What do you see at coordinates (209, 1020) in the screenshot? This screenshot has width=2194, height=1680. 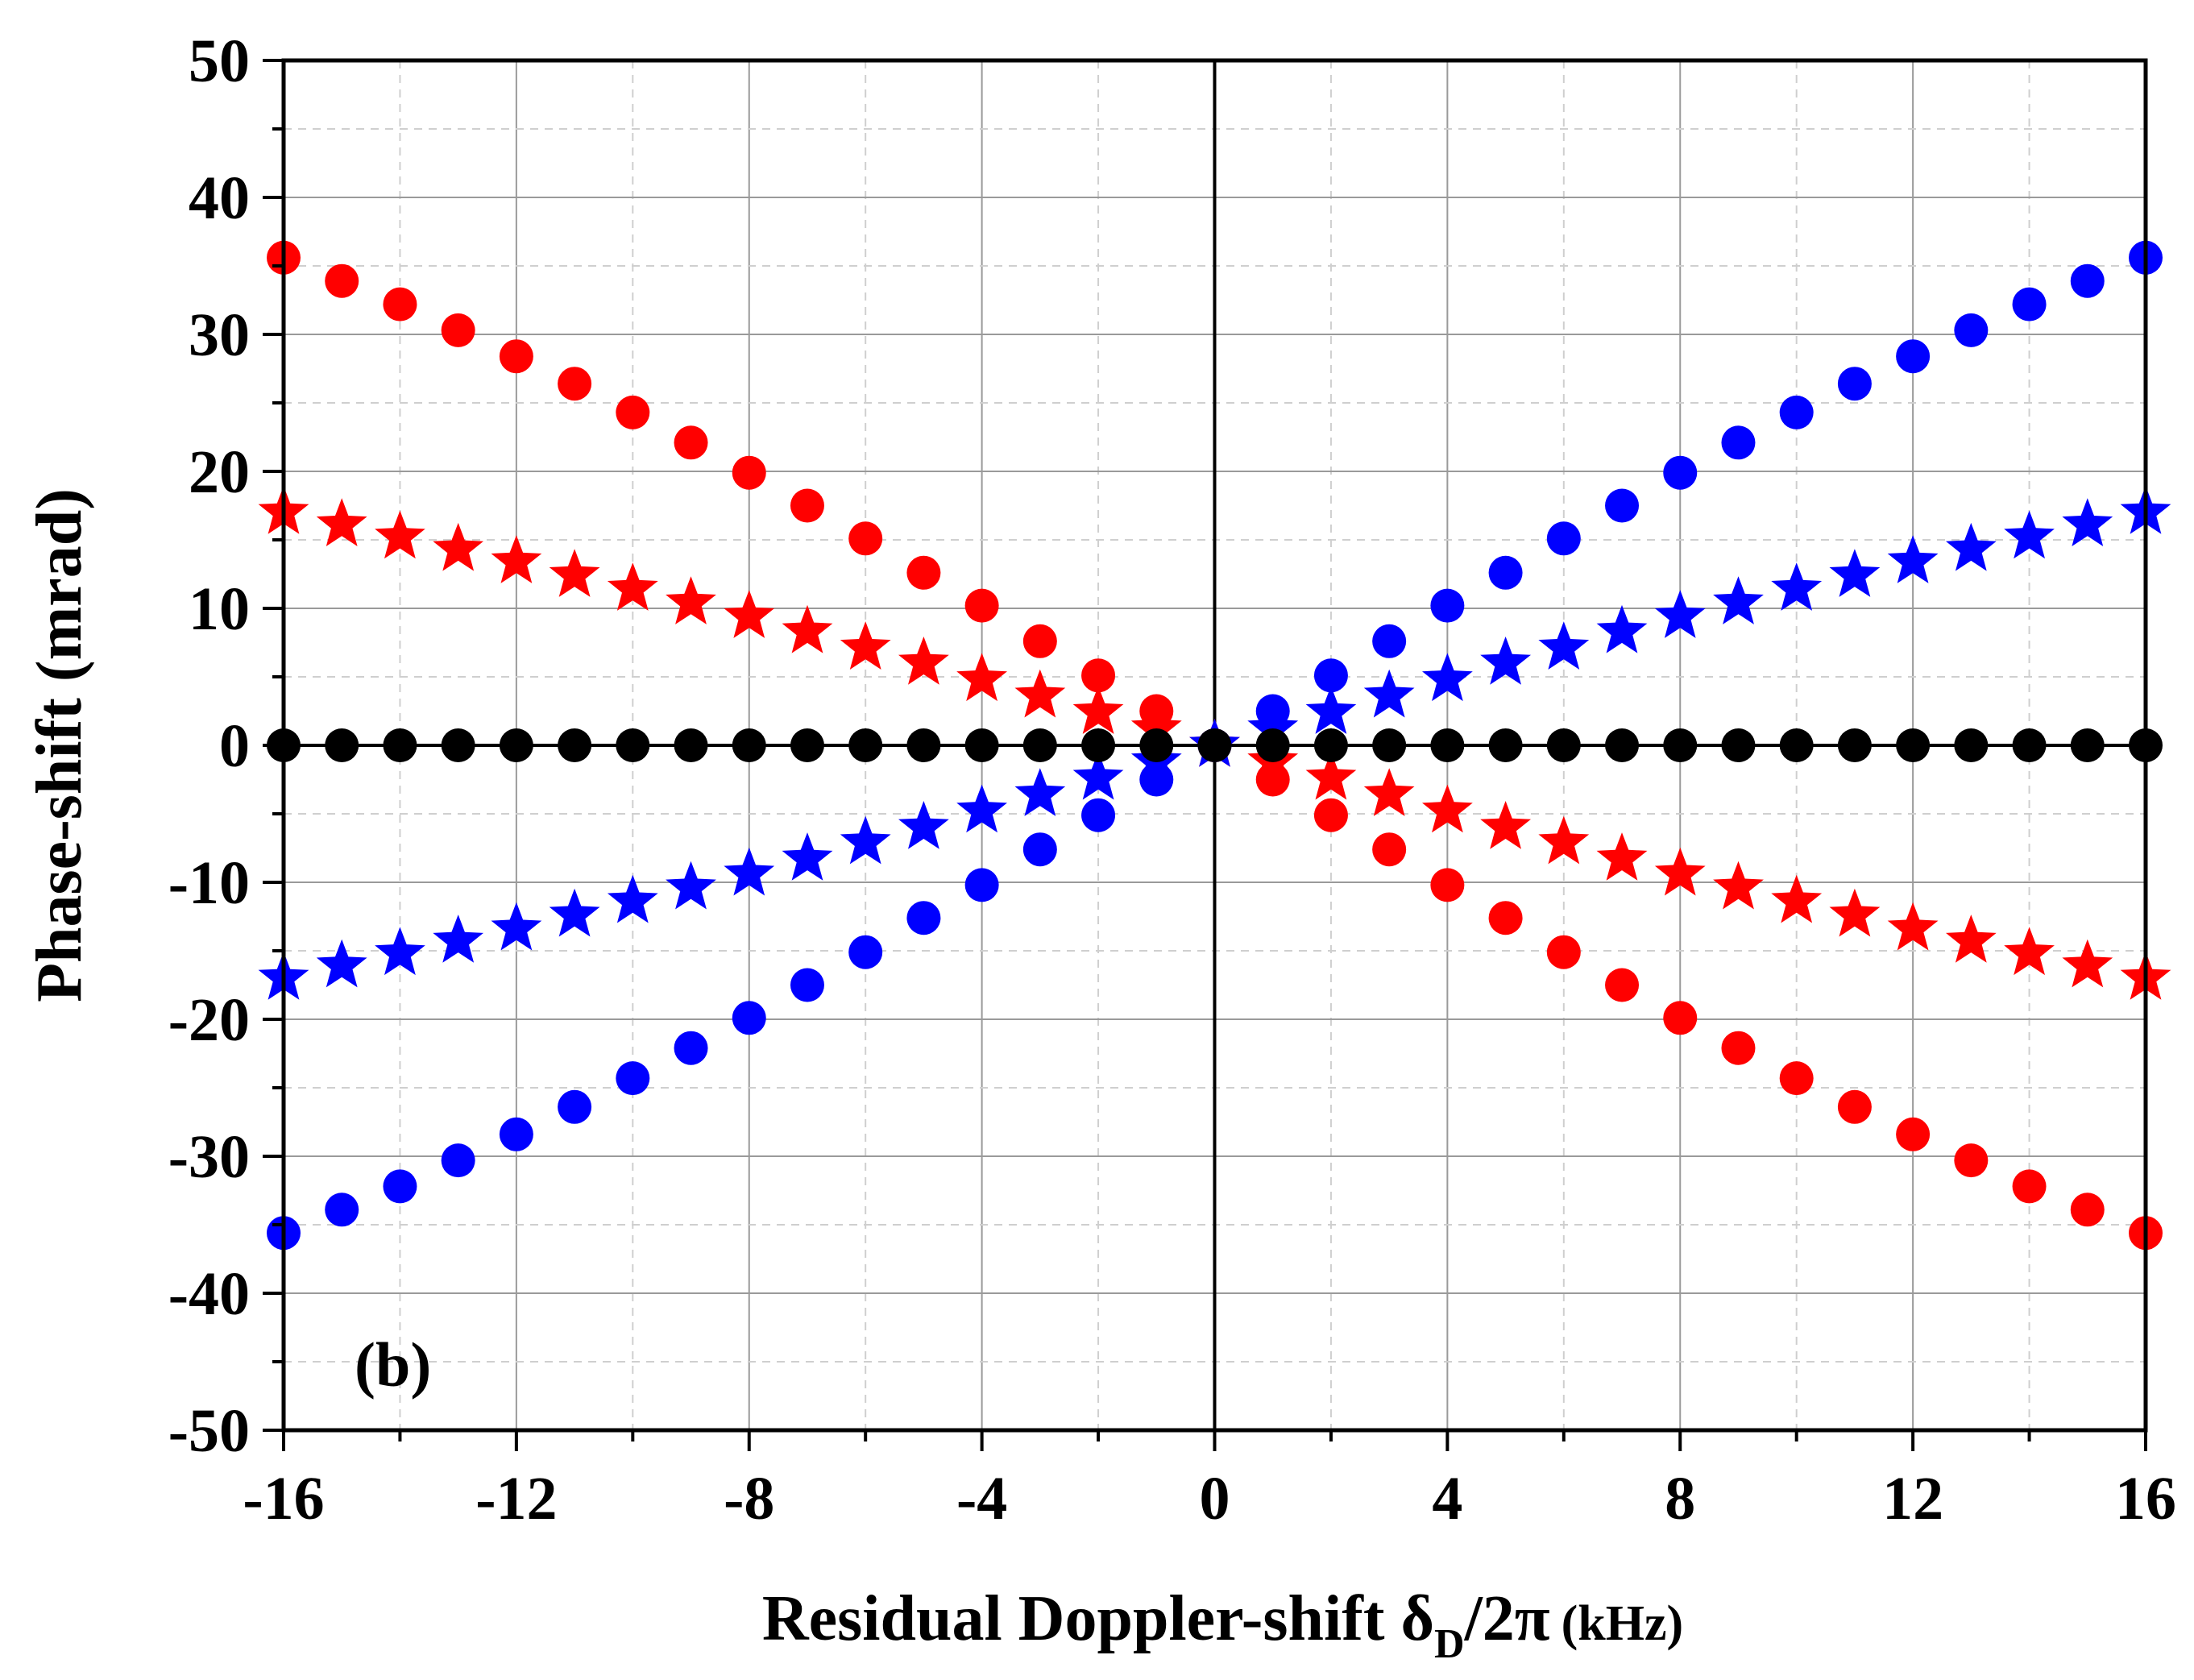 I see `y-tick-label: -20` at bounding box center [209, 1020].